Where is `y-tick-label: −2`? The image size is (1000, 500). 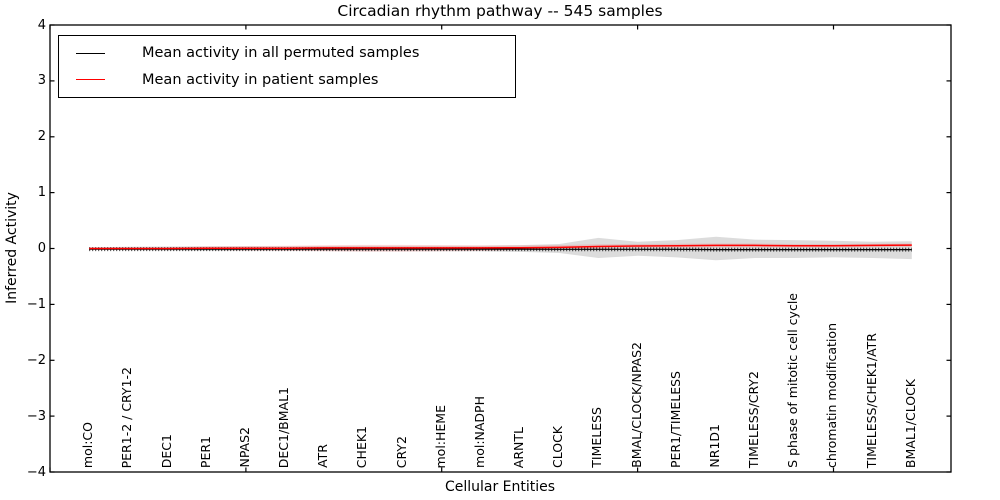 y-tick-label: −2 is located at coordinates (36, 360).